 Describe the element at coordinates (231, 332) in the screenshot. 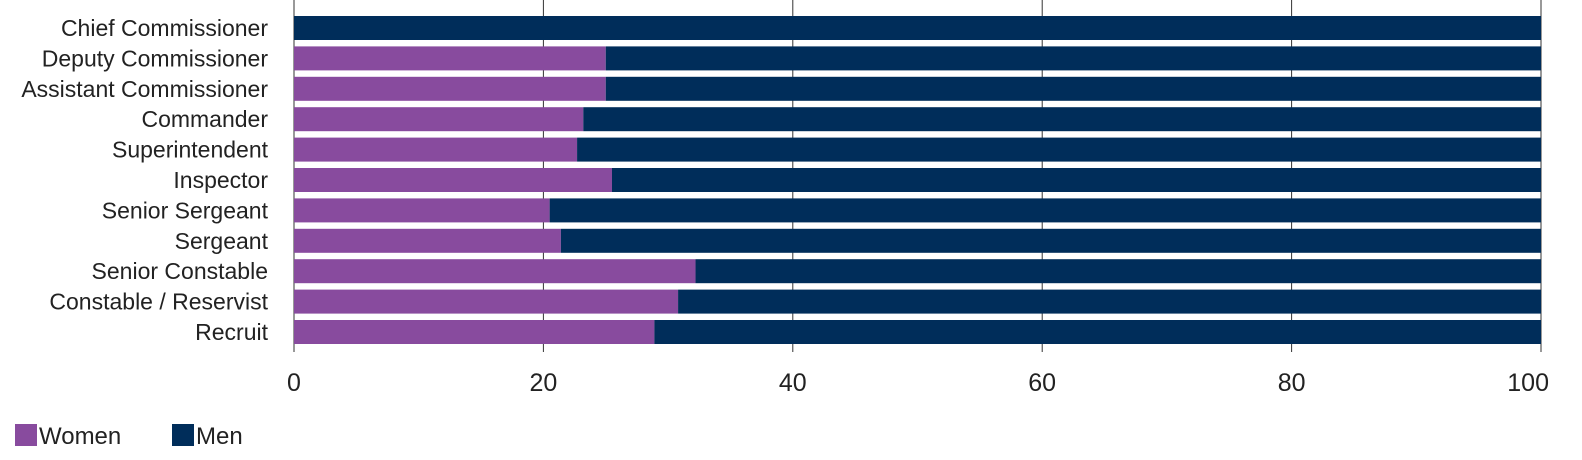

I see `category-label-10: Recruit` at that location.